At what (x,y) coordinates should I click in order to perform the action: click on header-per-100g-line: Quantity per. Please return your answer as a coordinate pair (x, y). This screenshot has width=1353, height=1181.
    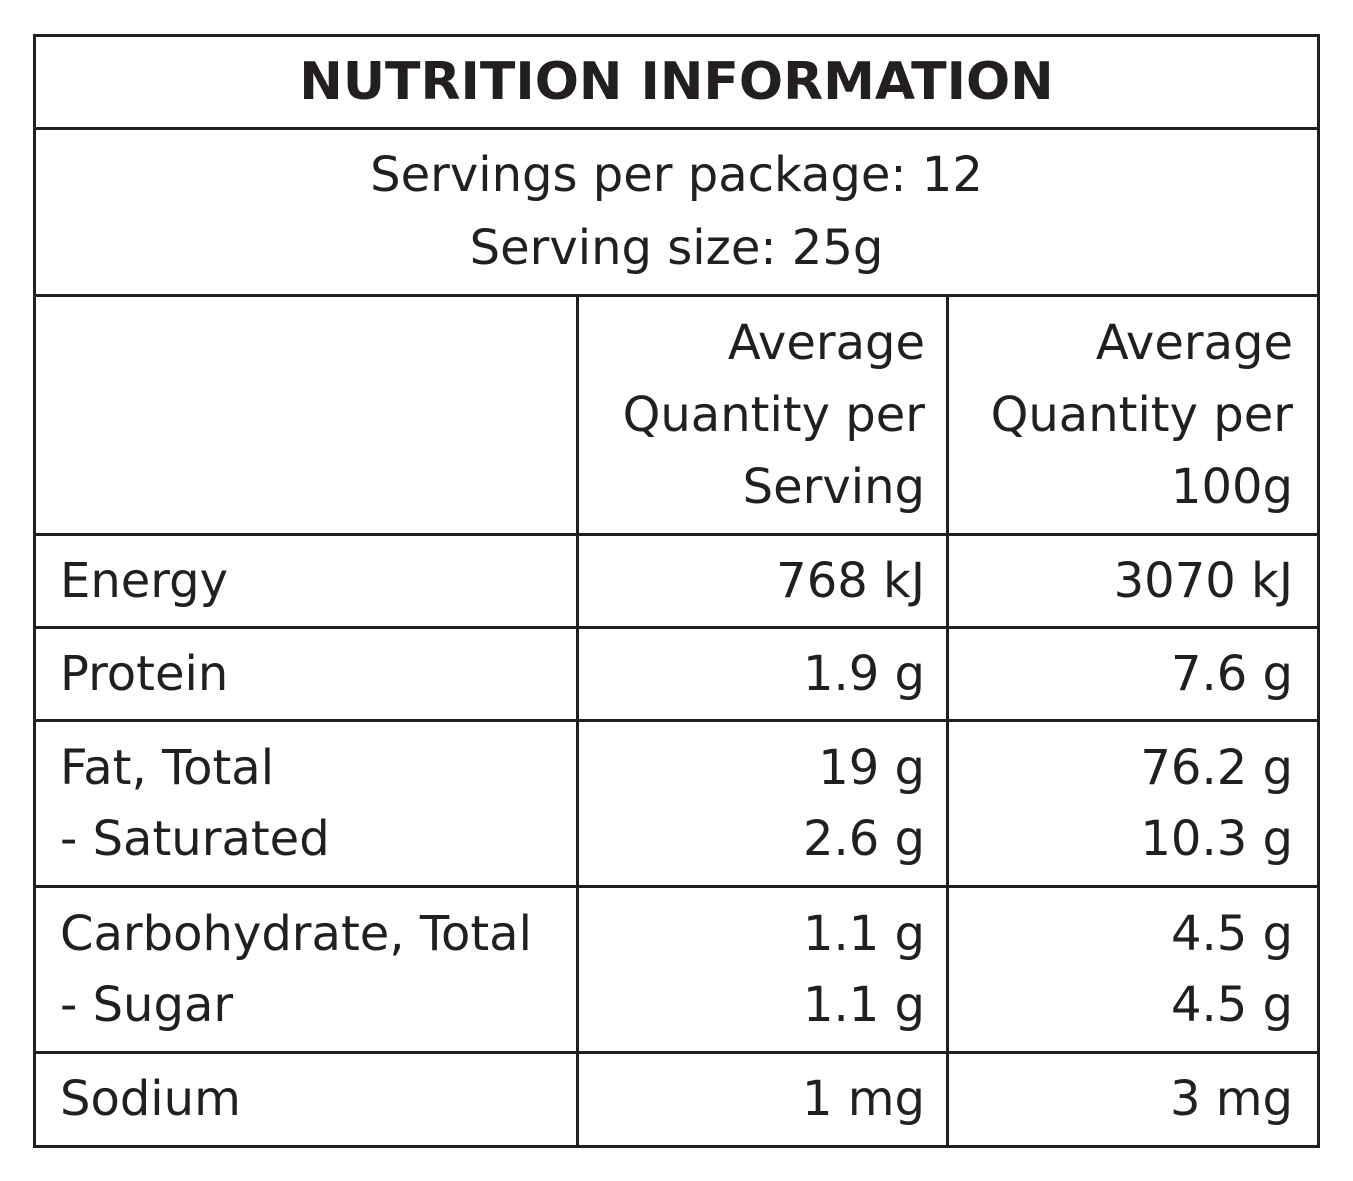
    Looking at the image, I should click on (1141, 415).